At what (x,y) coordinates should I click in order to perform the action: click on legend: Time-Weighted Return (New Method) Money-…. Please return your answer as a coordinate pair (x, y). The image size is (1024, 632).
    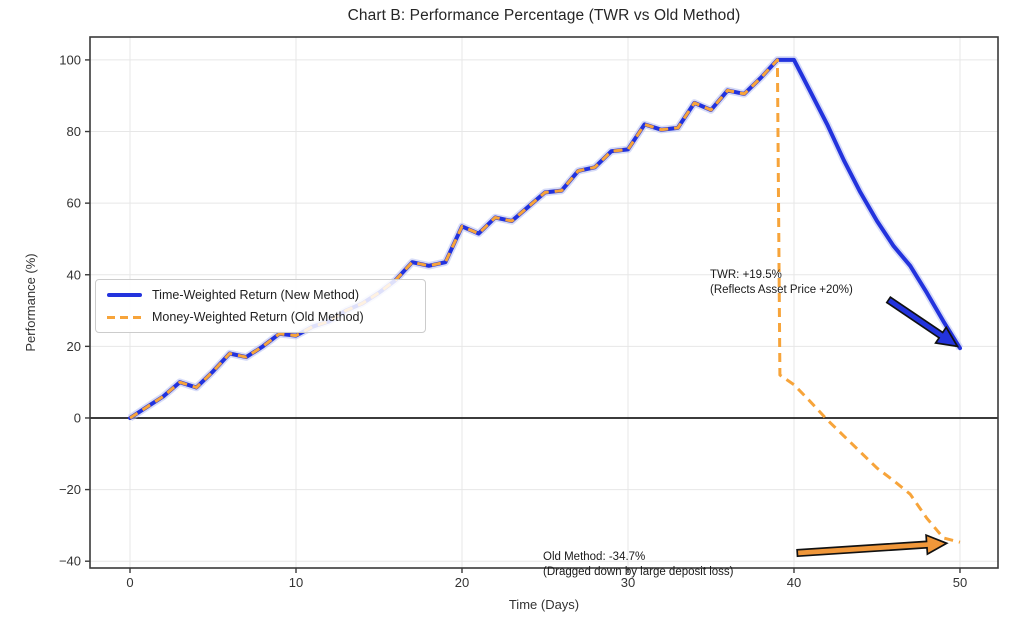
    Looking at the image, I should click on (260, 306).